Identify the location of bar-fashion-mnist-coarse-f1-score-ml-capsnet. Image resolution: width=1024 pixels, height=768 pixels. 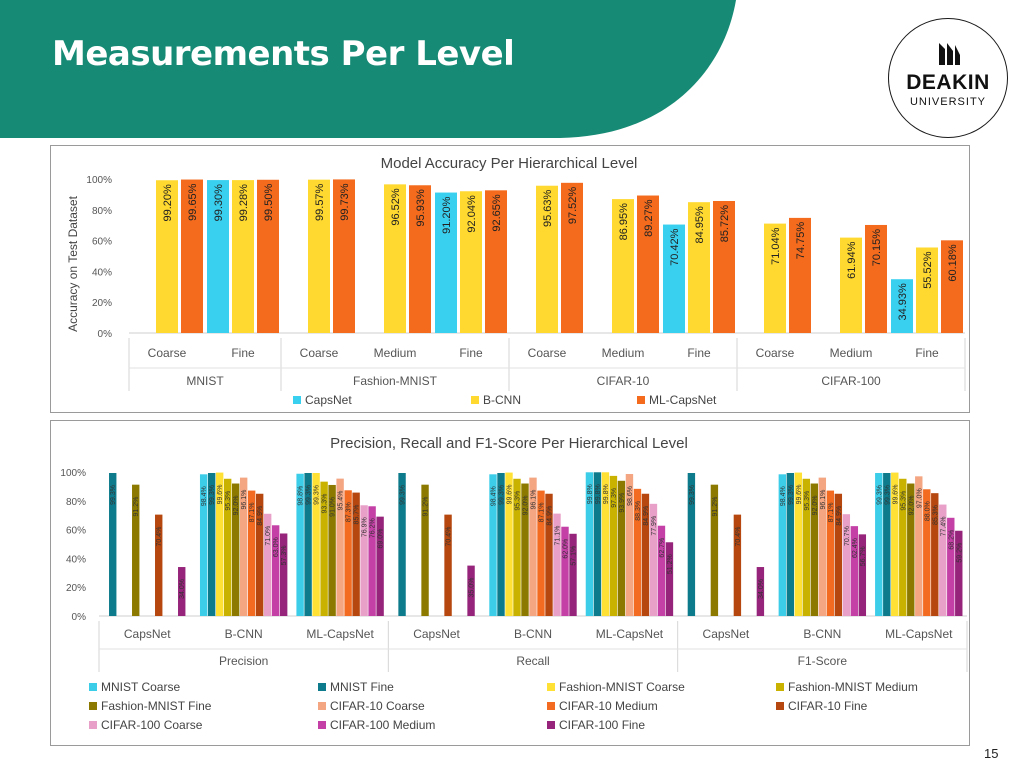
(895, 544).